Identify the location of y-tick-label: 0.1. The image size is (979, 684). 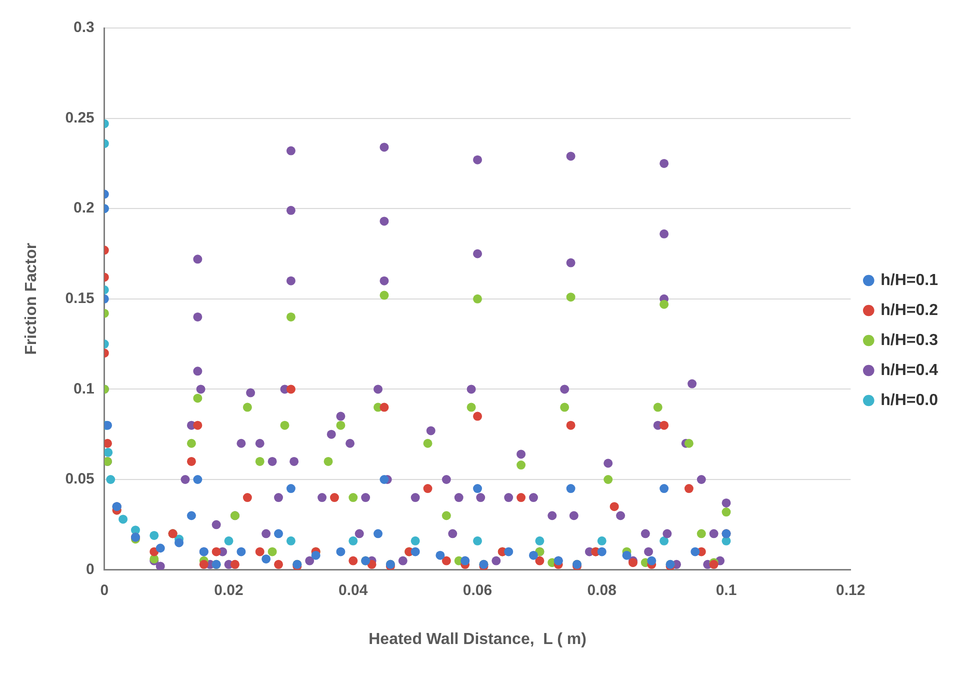
(84, 389).